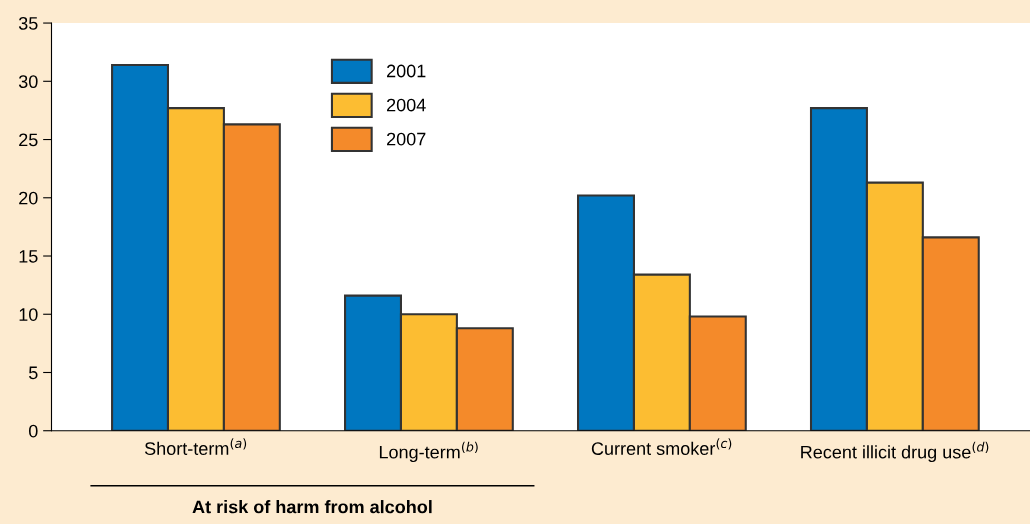 This screenshot has width=1030, height=524. What do you see at coordinates (895, 452) in the screenshot?
I see `x-tick-label: Recent illicit drug use$^{(d)}$` at bounding box center [895, 452].